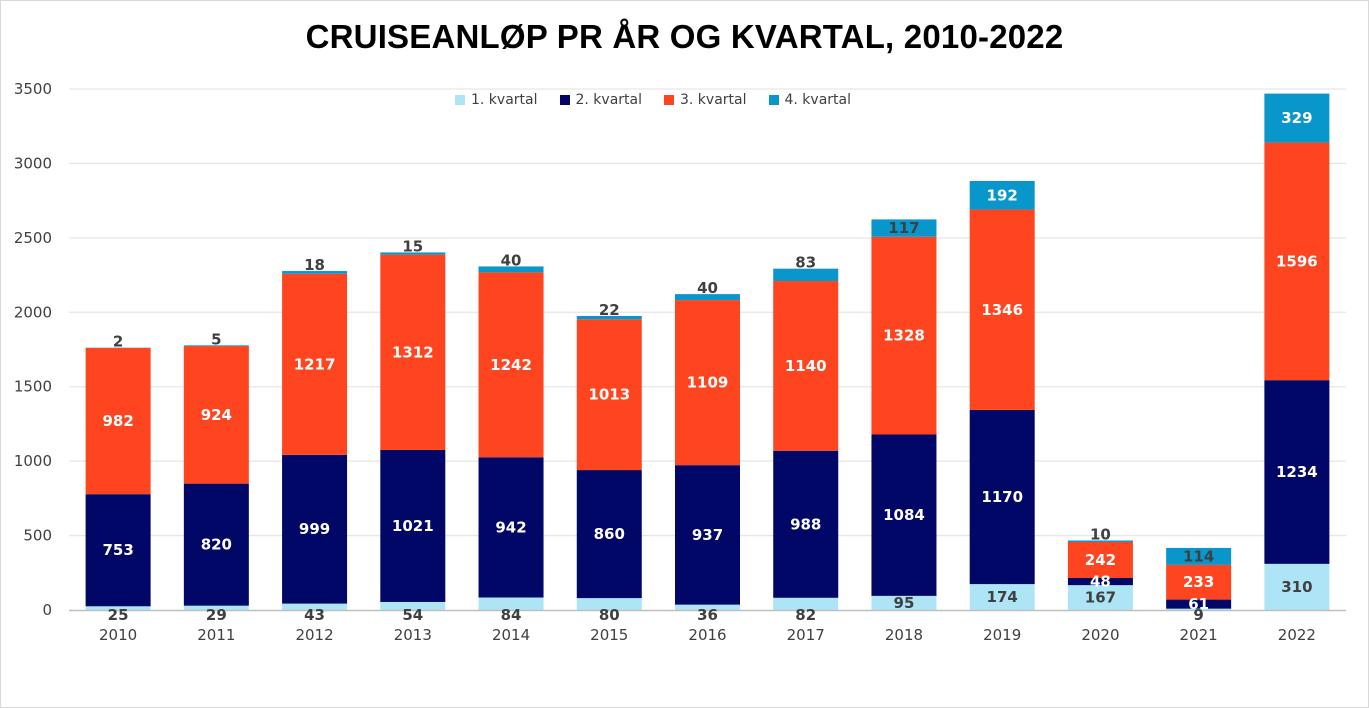  I want to click on legend-item-q4: 4. kvartal, so click(810, 100).